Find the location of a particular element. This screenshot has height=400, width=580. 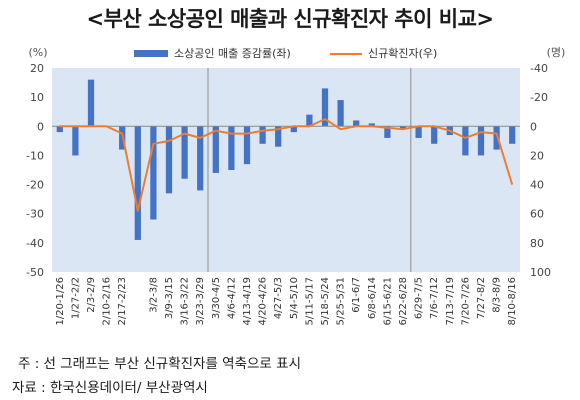

left-tick-label: -30 is located at coordinates (35, 214).